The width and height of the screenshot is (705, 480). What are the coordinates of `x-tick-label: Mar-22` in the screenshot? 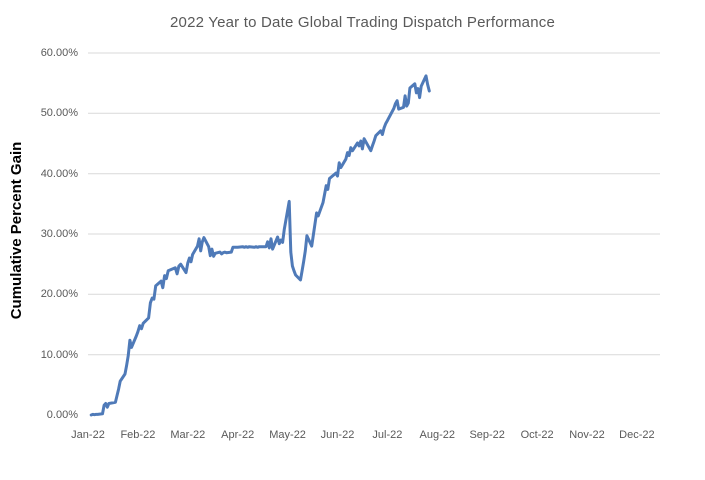 It's located at (188, 435).